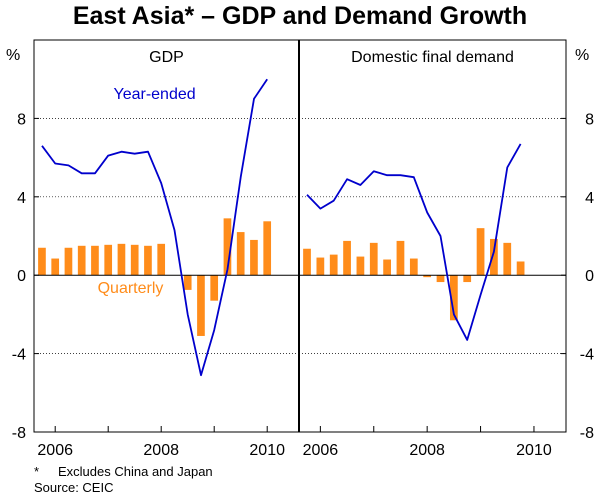  What do you see at coordinates (589, 276) in the screenshot?
I see `y-tick-label-right: 0` at bounding box center [589, 276].